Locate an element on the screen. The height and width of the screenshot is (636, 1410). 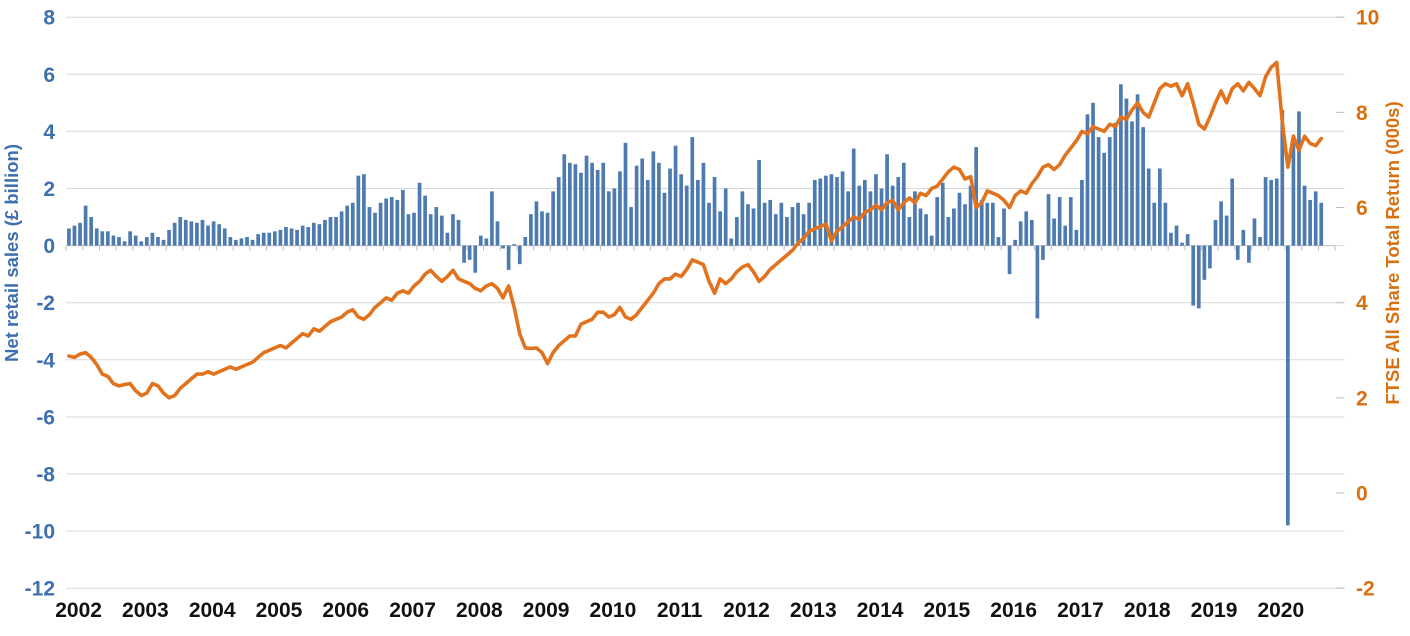
x-axis-year-label: 2014 is located at coordinates (880, 610).